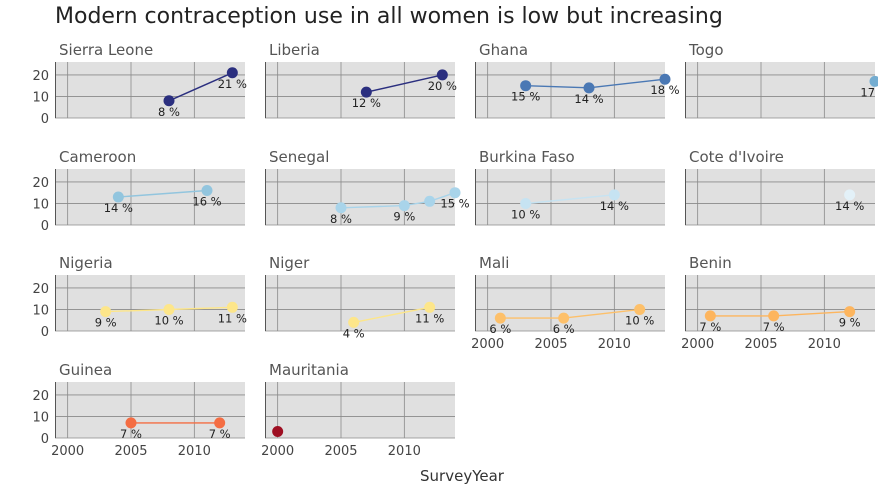 Image resolution: width=878 pixels, height=490 pixels. What do you see at coordinates (503, 50) in the screenshot?
I see `facet-label: Ghana` at bounding box center [503, 50].